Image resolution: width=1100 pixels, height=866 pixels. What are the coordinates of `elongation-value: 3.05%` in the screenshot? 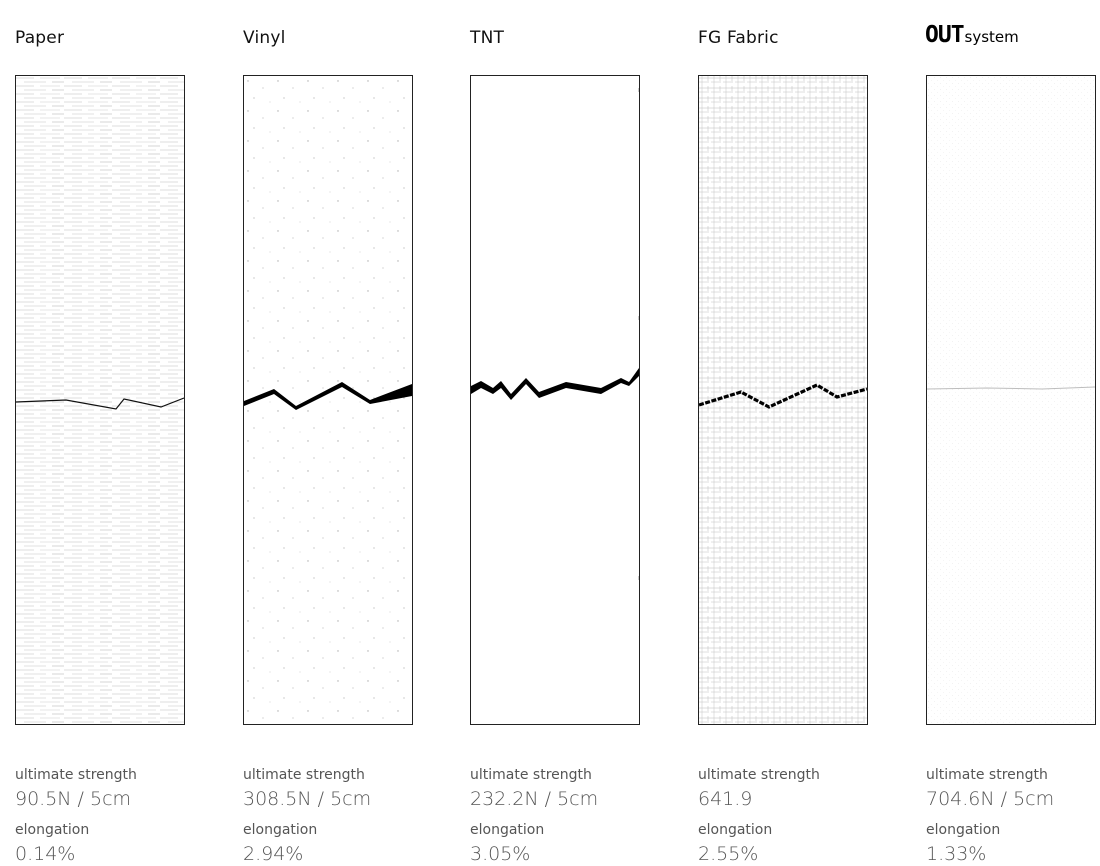 It's located at (500, 854).